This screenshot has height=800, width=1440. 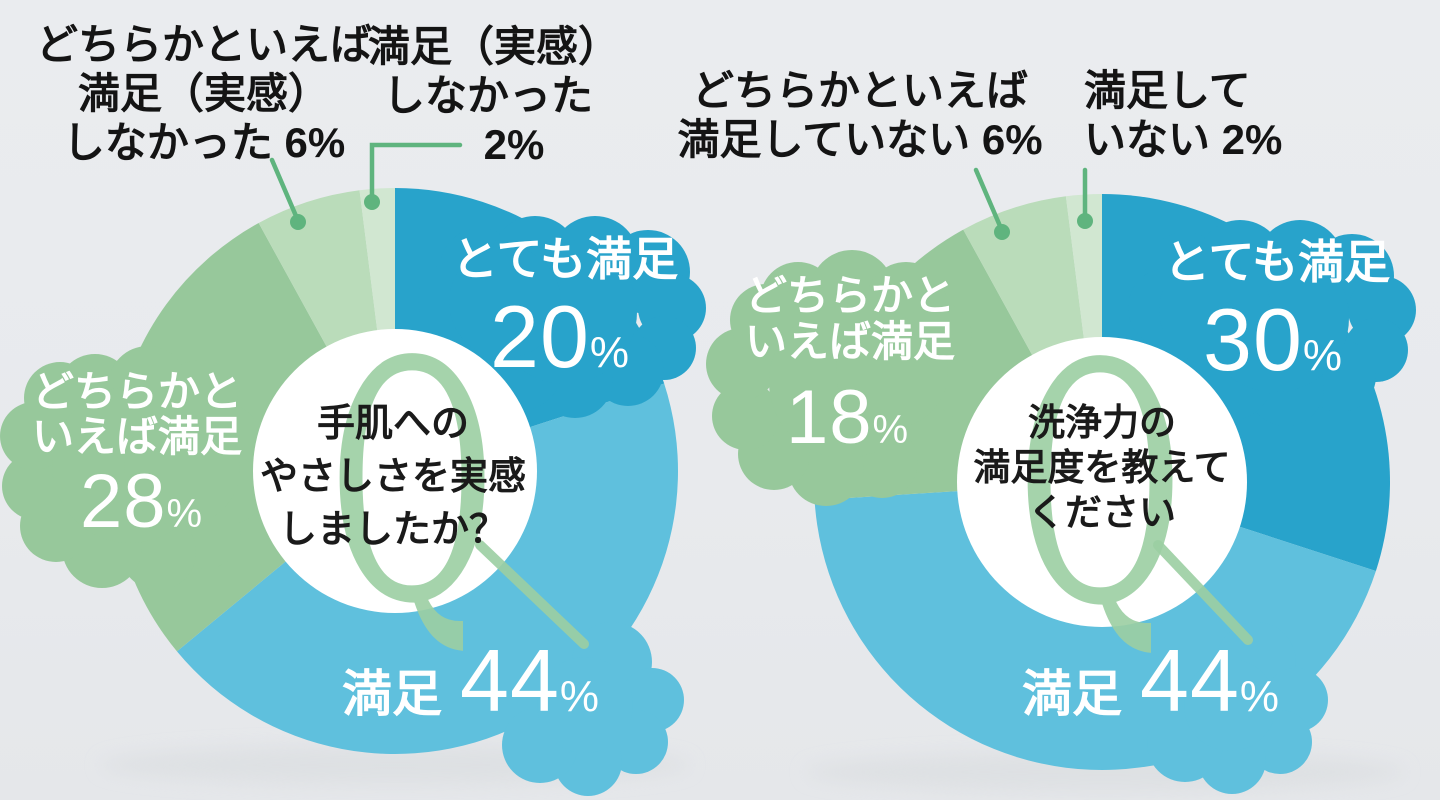 What do you see at coordinates (494, 46) in the screenshot?
I see `callout-line-1: 満足（実感）` at bounding box center [494, 46].